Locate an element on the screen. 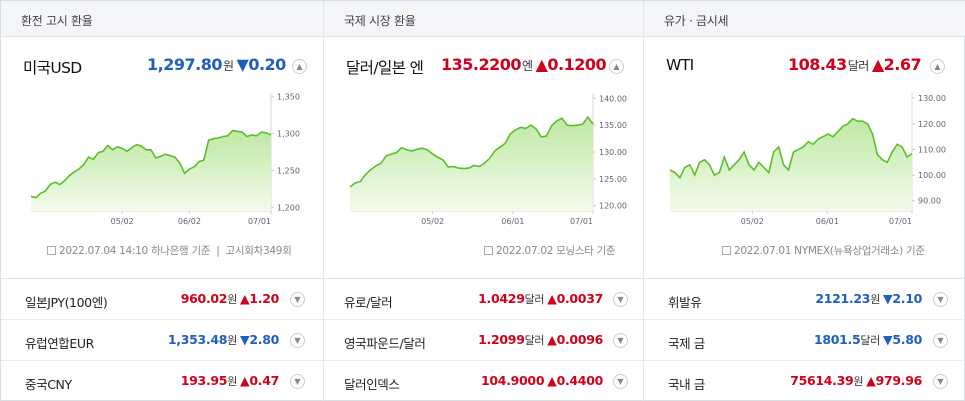  change-value: 0.0096 is located at coordinates (580, 339).